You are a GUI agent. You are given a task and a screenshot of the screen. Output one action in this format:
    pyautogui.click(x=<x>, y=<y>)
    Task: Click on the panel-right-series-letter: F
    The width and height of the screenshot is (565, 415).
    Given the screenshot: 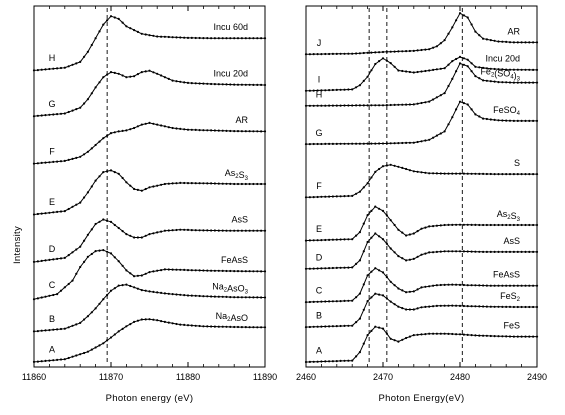 What is the action you would take?
    pyautogui.click(x=319, y=186)
    